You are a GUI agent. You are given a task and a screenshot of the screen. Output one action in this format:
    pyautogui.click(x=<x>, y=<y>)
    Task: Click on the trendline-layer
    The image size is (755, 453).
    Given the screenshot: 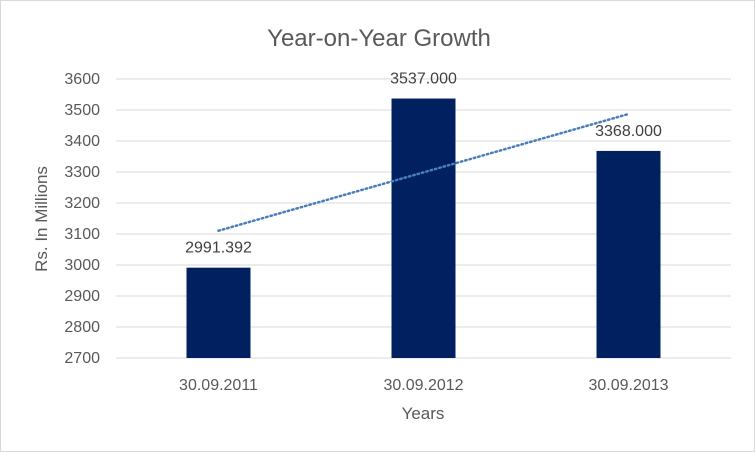 What is the action you would take?
    pyautogui.click(x=423, y=172)
    